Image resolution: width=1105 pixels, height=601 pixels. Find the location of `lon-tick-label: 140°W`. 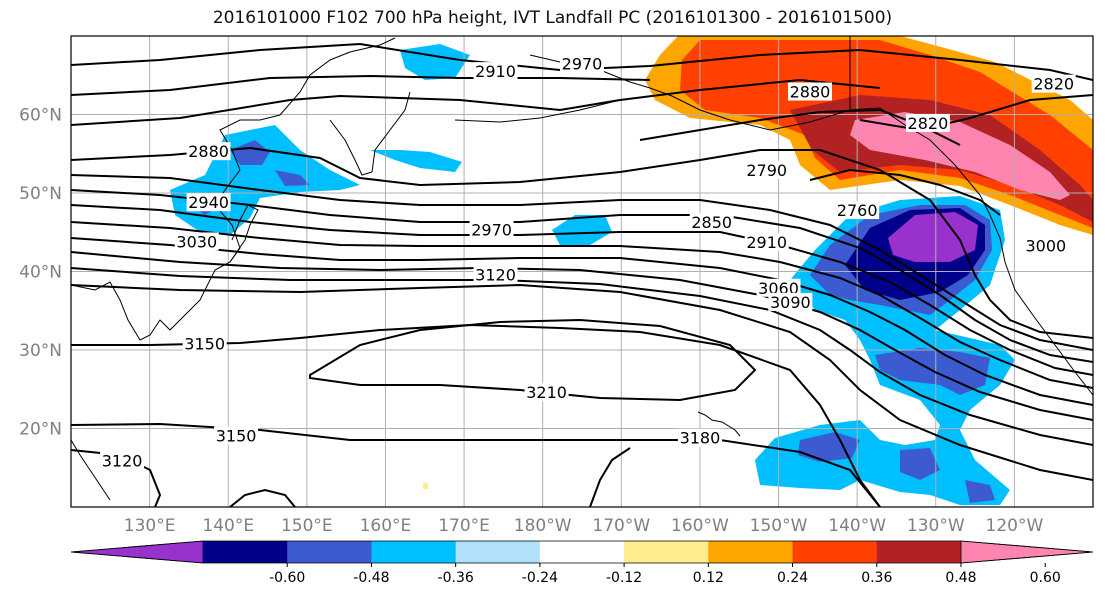

lon-tick-label: 140°W is located at coordinates (857, 526).